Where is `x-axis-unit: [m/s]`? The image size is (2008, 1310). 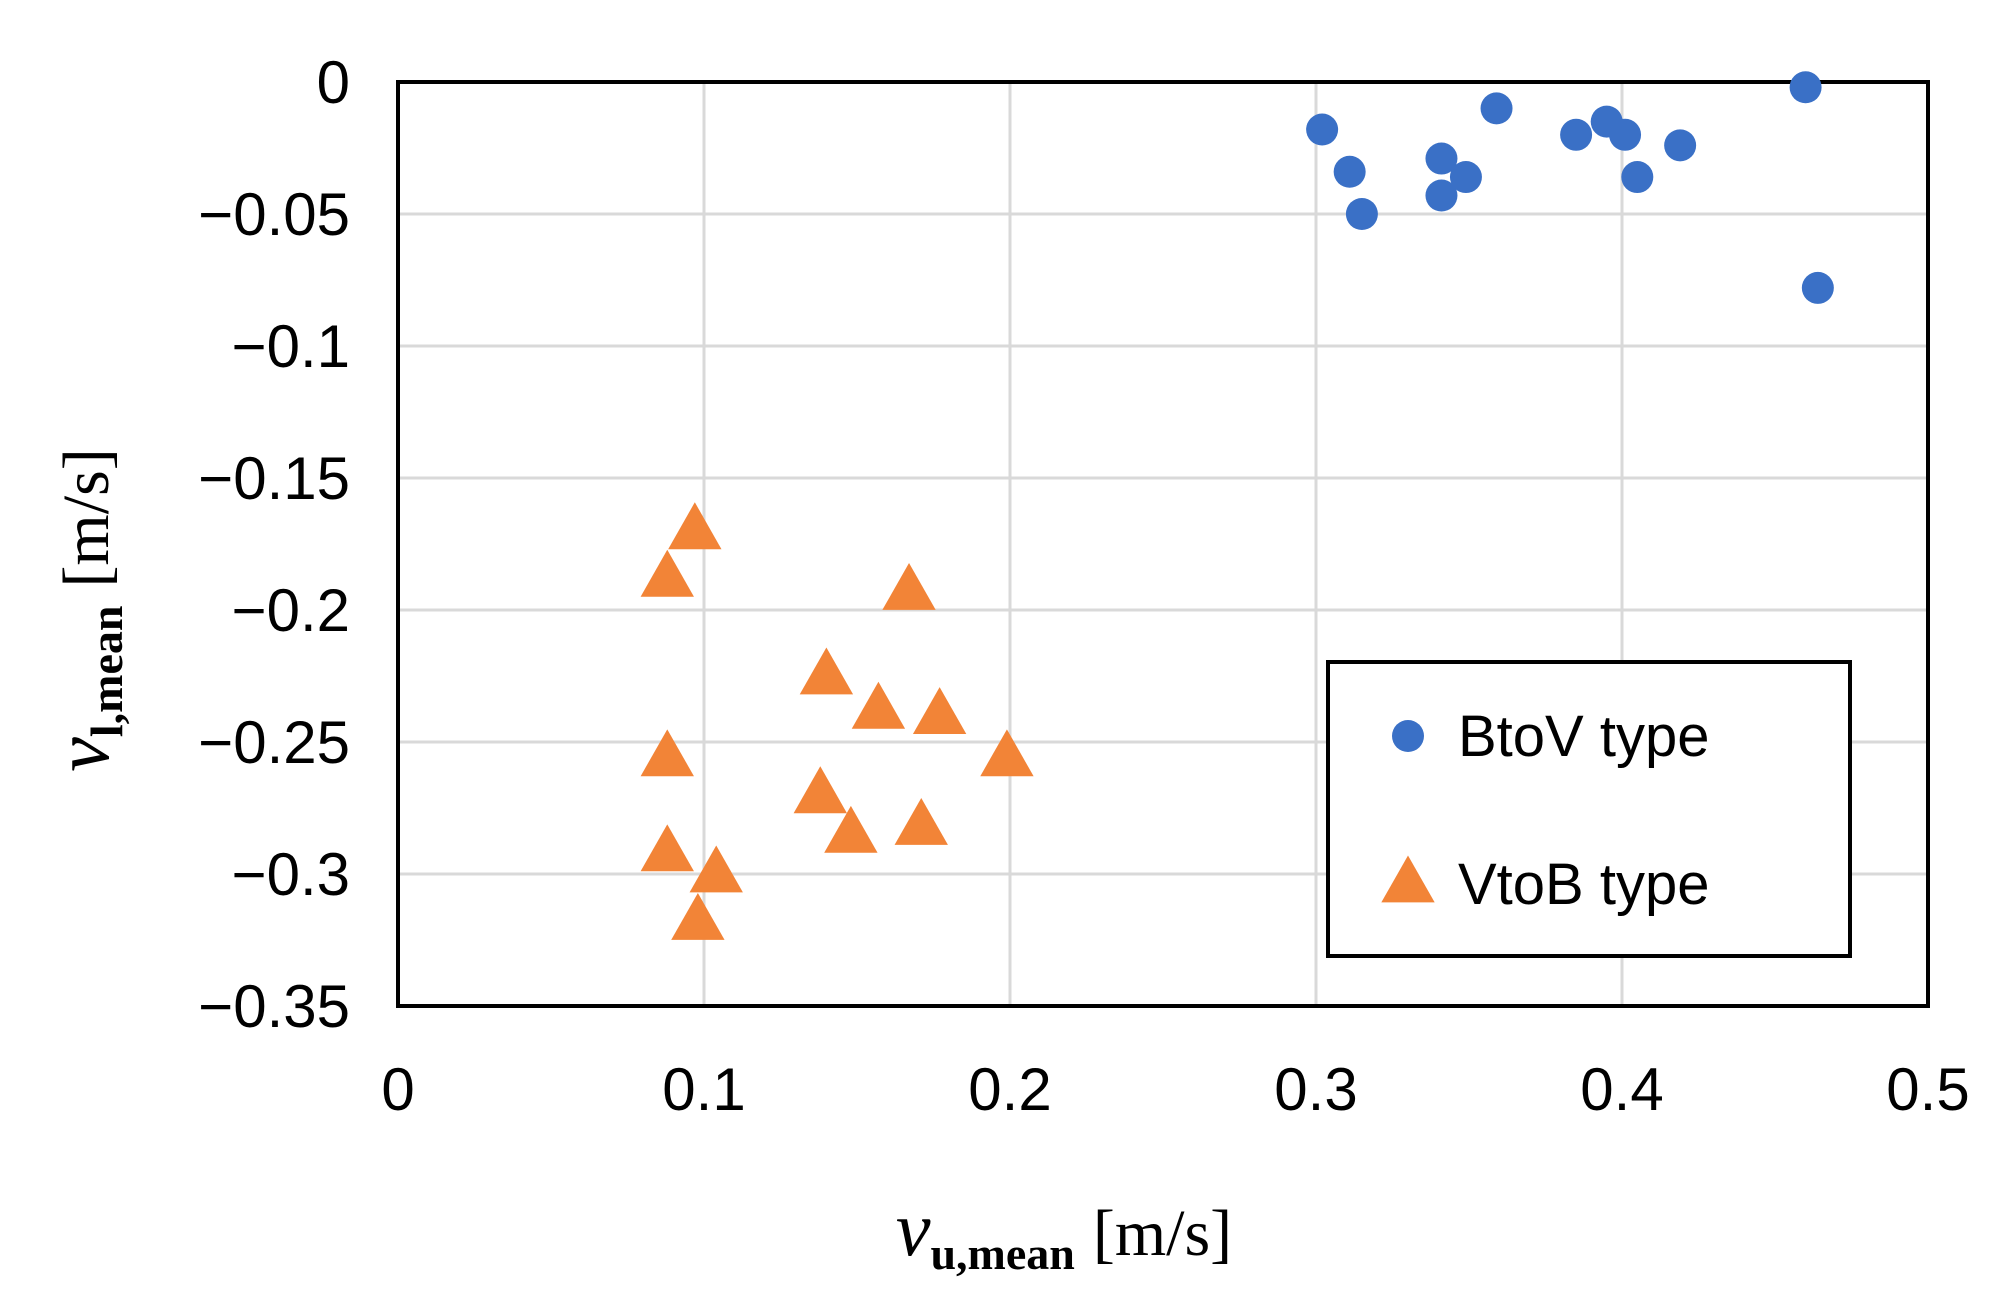
x-axis-unit: [m/s] is located at coordinates (1162, 1233).